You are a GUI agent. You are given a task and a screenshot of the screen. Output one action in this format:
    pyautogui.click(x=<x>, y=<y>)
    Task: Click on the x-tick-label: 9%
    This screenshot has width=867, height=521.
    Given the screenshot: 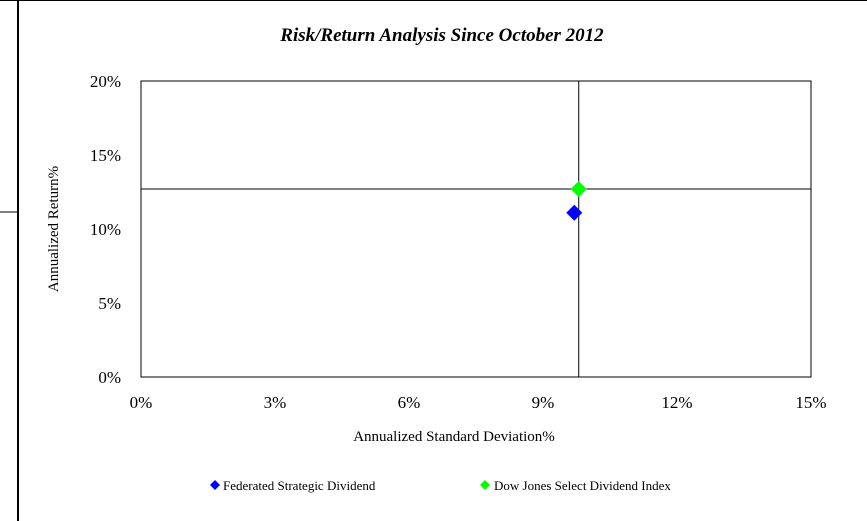 What is the action you would take?
    pyautogui.click(x=543, y=402)
    